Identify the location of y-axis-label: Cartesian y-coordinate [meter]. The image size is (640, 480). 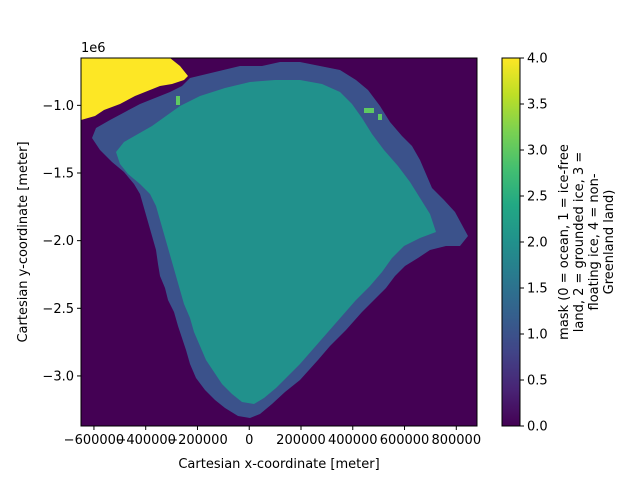
(23, 241).